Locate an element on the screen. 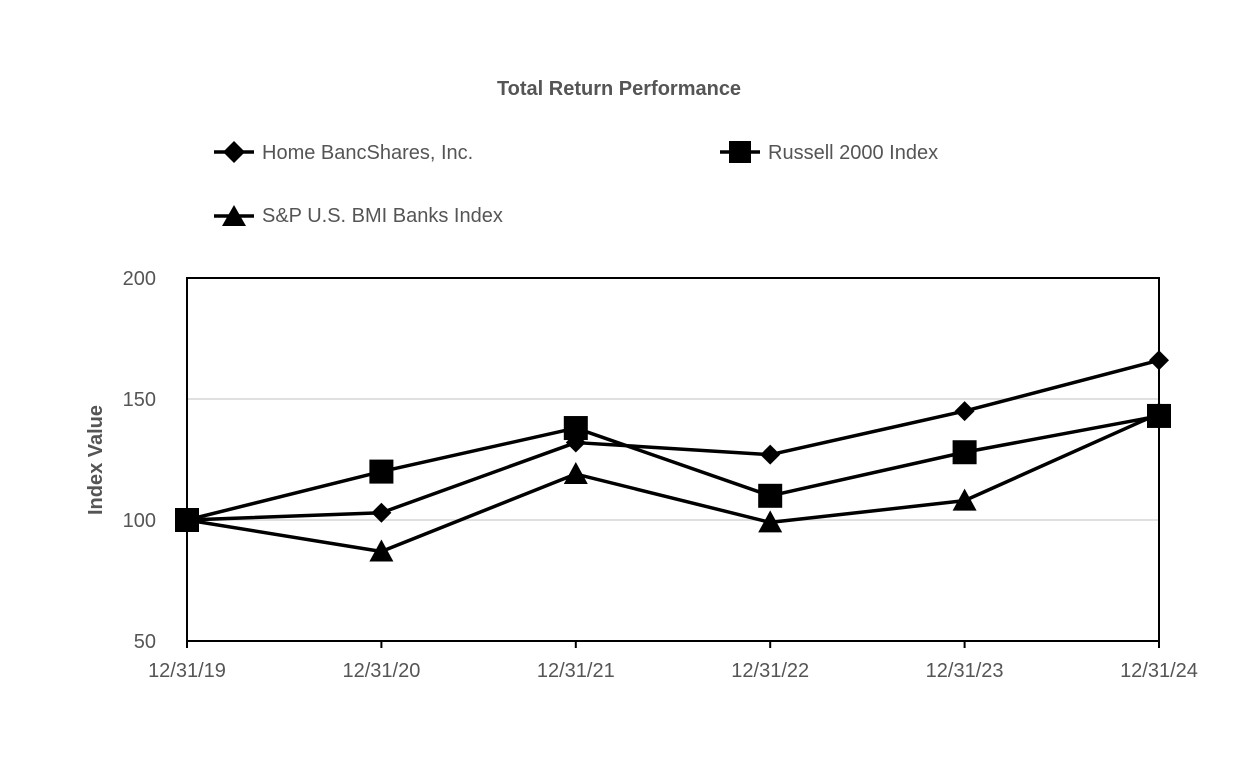  legend-square-marker is located at coordinates (740, 152).